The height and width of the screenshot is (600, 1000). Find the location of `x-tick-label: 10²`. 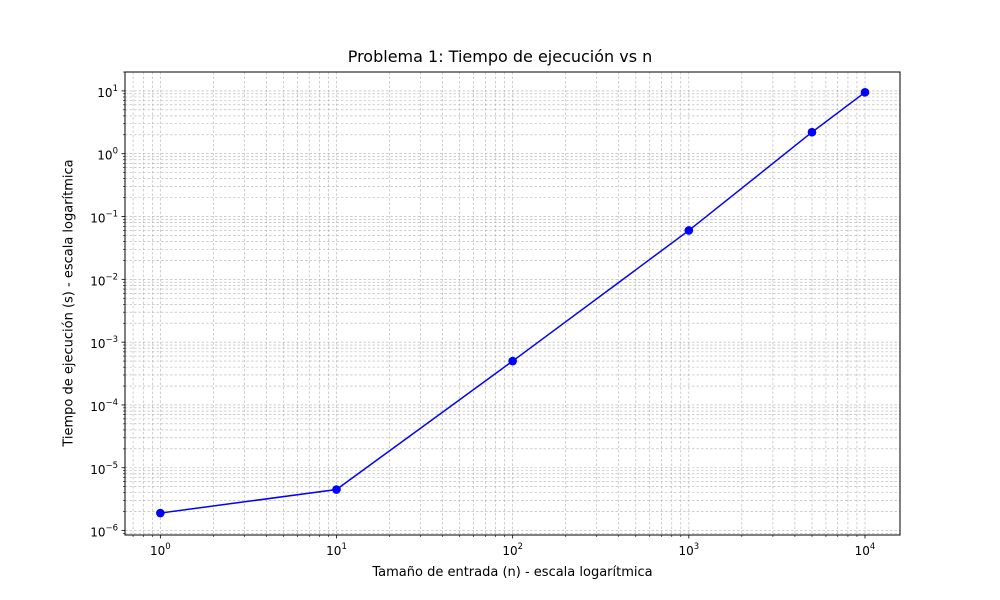

x-tick-label: 10² is located at coordinates (512, 550).